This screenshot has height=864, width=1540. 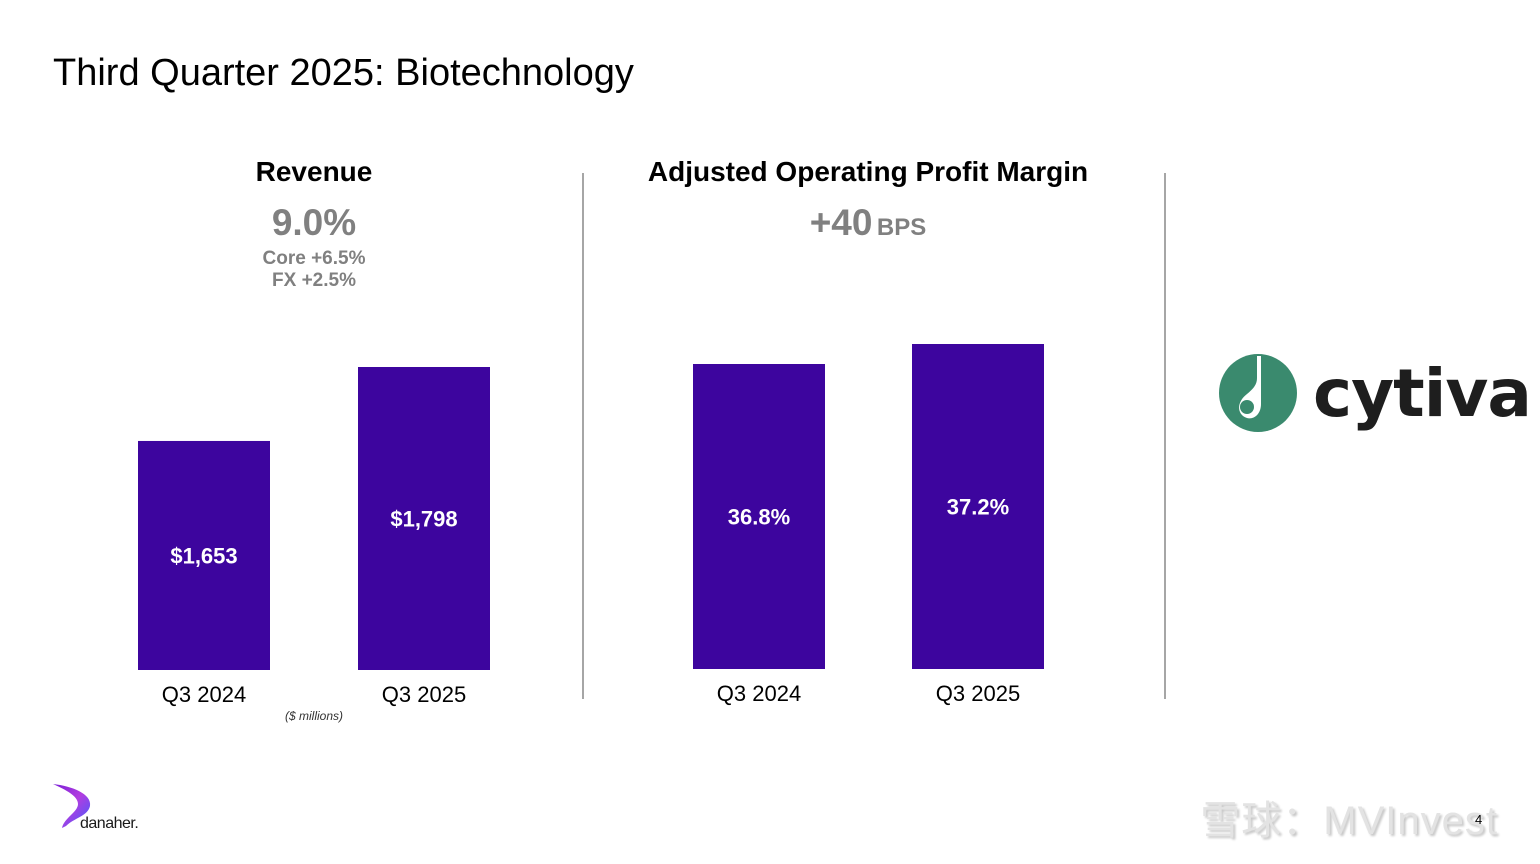 I want to click on revenue-bar-q3-2024, so click(x=204, y=555).